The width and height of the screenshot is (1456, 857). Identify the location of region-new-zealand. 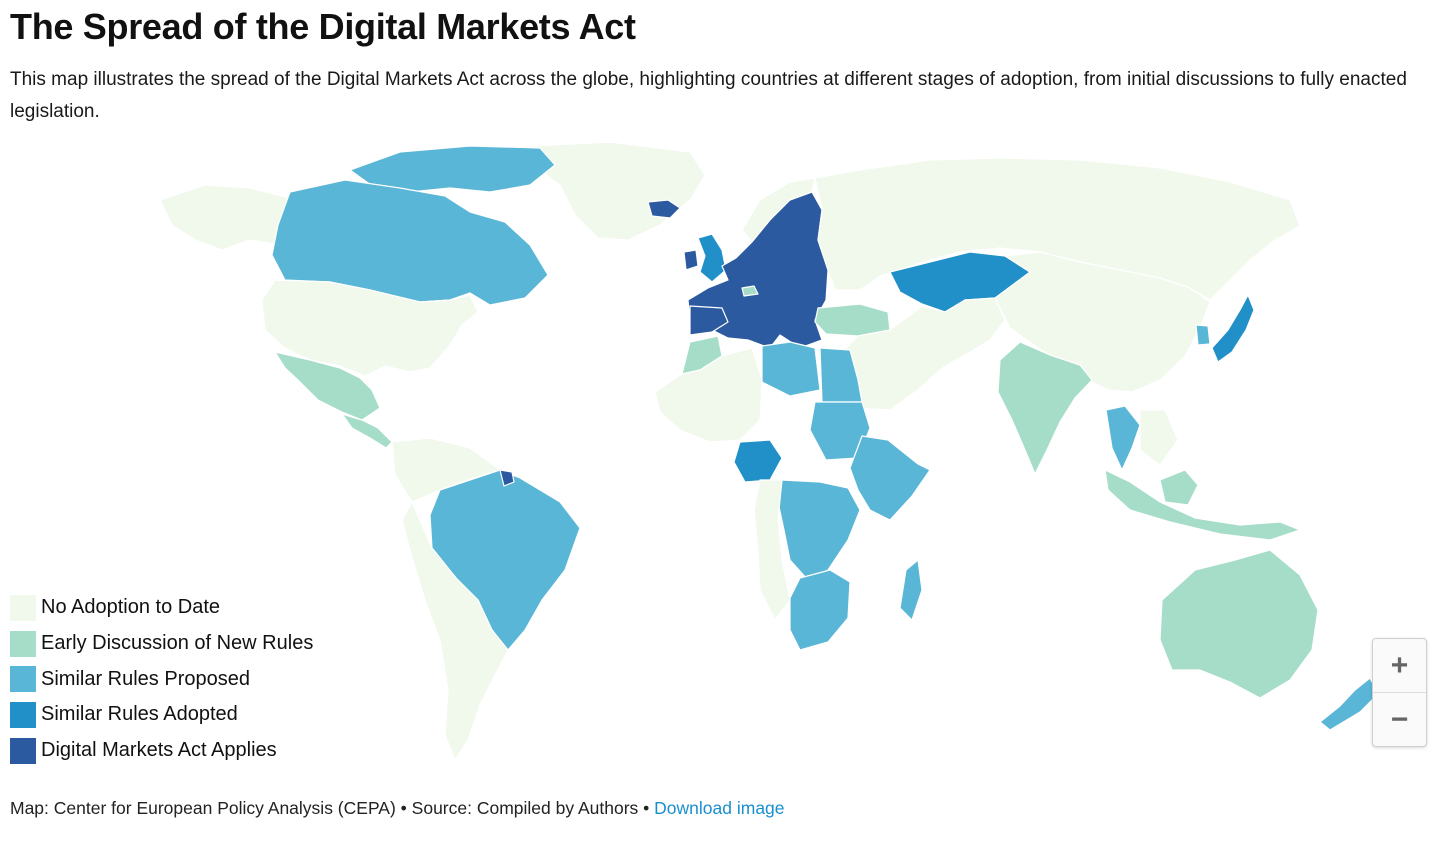
(1349, 704).